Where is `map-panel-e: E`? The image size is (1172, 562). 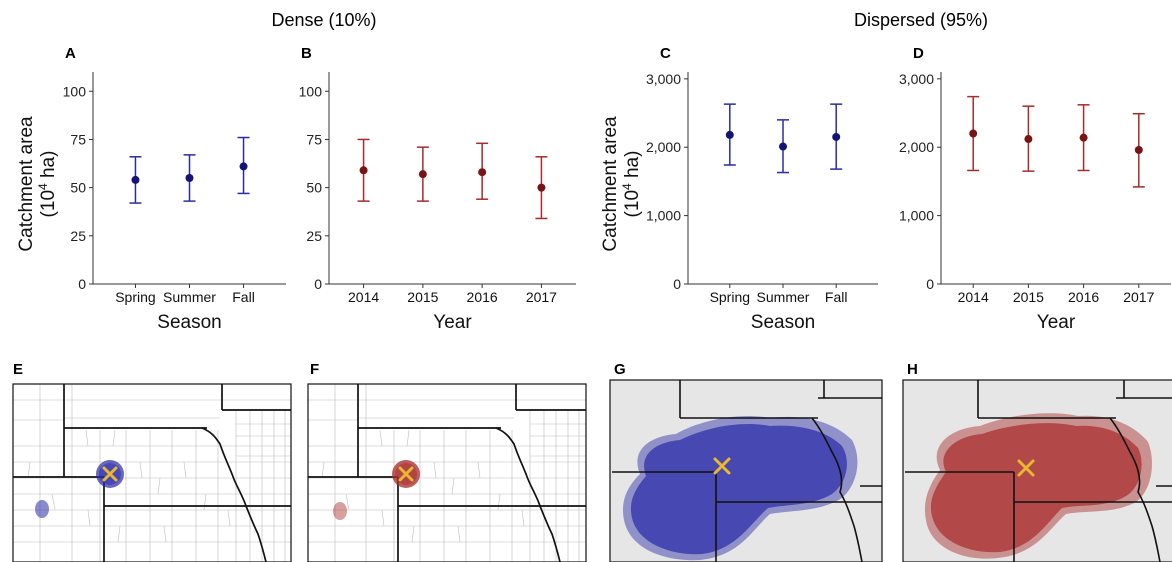
map-panel-e: E is located at coordinates (152, 461).